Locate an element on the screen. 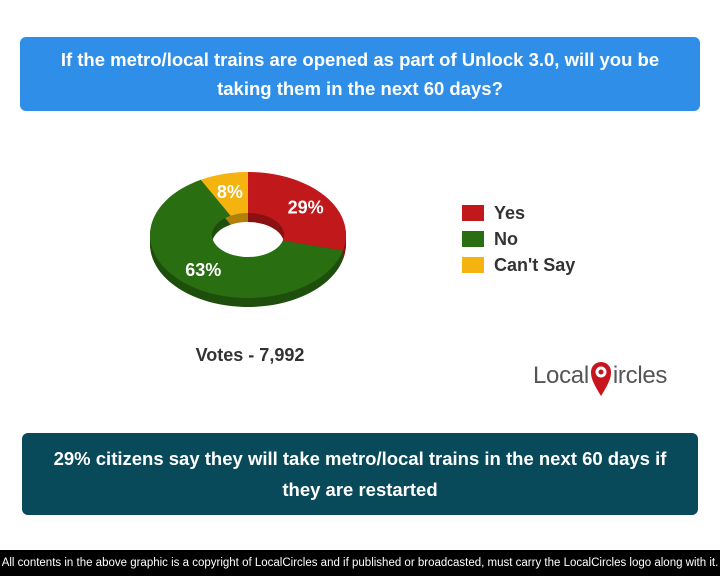  legend-label-cant-say: Can't Say is located at coordinates (535, 264).